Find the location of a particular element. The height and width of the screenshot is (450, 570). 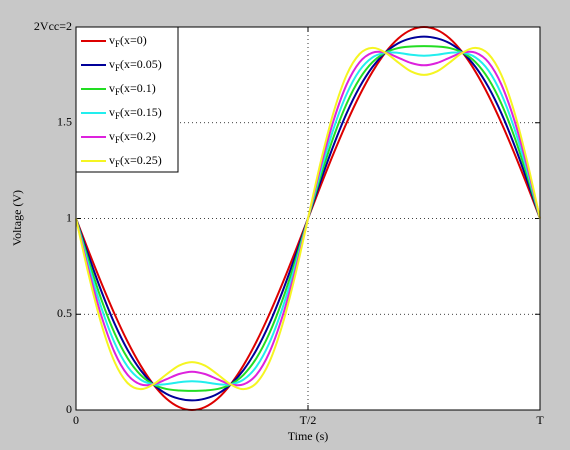

legend-box is located at coordinates (127, 99).